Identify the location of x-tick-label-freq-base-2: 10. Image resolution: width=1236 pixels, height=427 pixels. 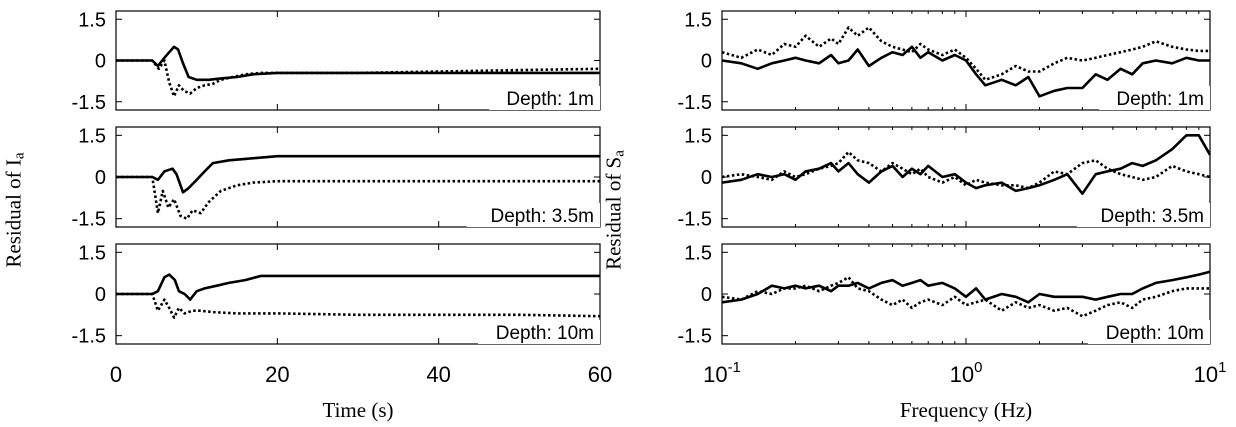
(1206, 374).